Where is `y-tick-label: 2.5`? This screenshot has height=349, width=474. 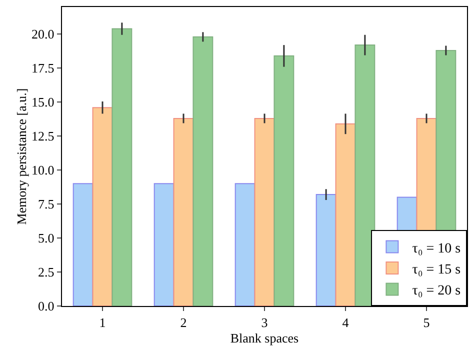
y-tick-label: 2.5 is located at coordinates (46, 272).